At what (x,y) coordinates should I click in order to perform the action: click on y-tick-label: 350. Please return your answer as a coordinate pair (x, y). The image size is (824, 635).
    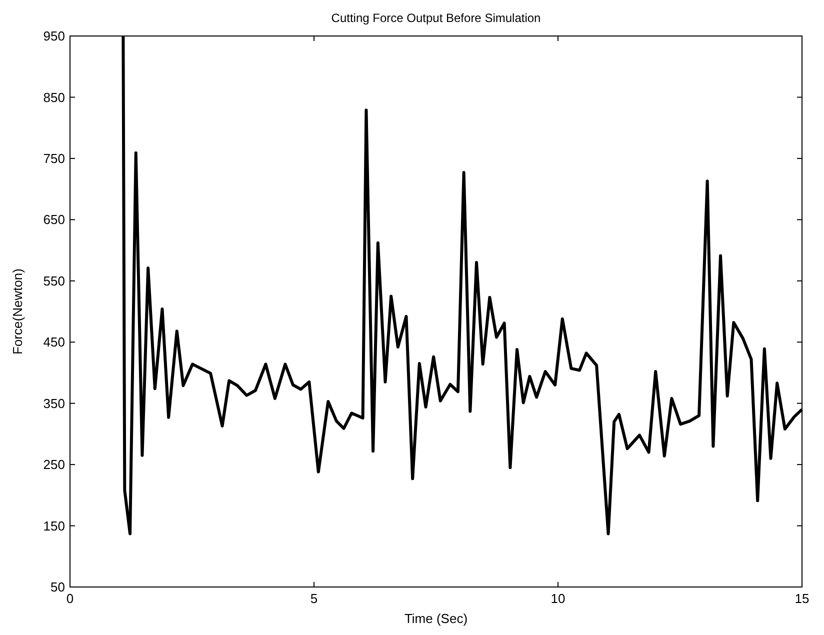
    Looking at the image, I should click on (54, 403).